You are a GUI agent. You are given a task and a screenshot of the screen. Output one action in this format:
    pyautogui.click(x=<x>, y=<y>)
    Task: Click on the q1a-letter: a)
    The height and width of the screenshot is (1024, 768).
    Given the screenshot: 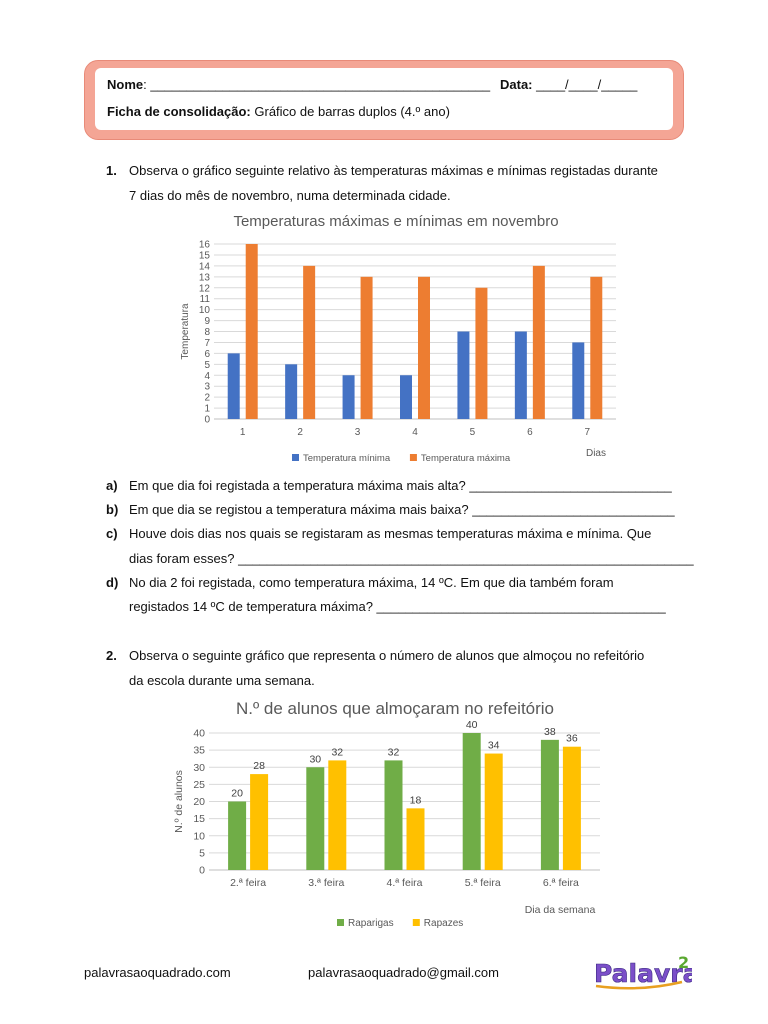 What is the action you would take?
    pyautogui.click(x=112, y=485)
    